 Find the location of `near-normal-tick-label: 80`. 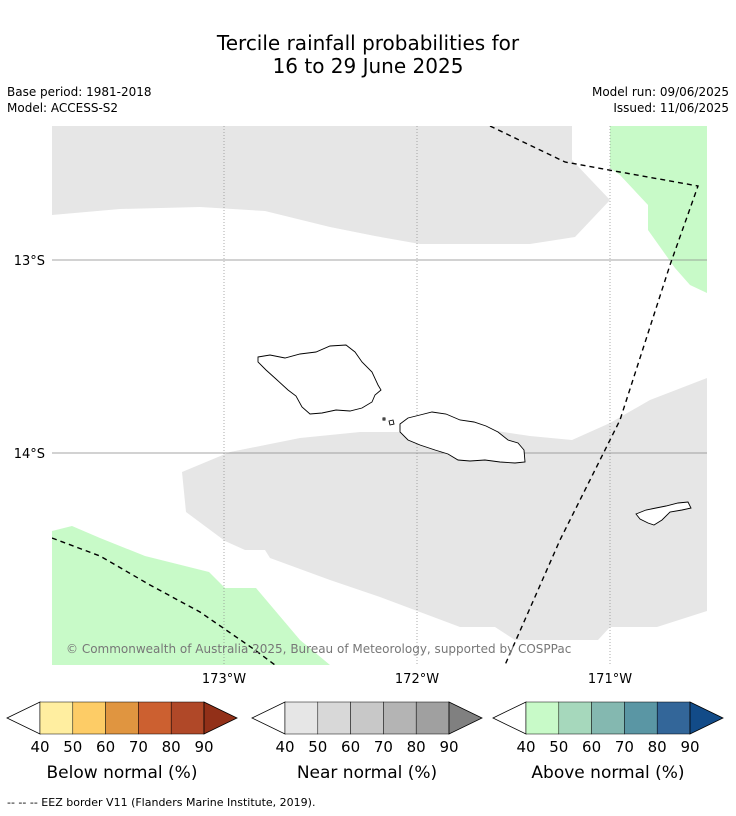

near-normal-tick-label: 80 is located at coordinates (416, 747).